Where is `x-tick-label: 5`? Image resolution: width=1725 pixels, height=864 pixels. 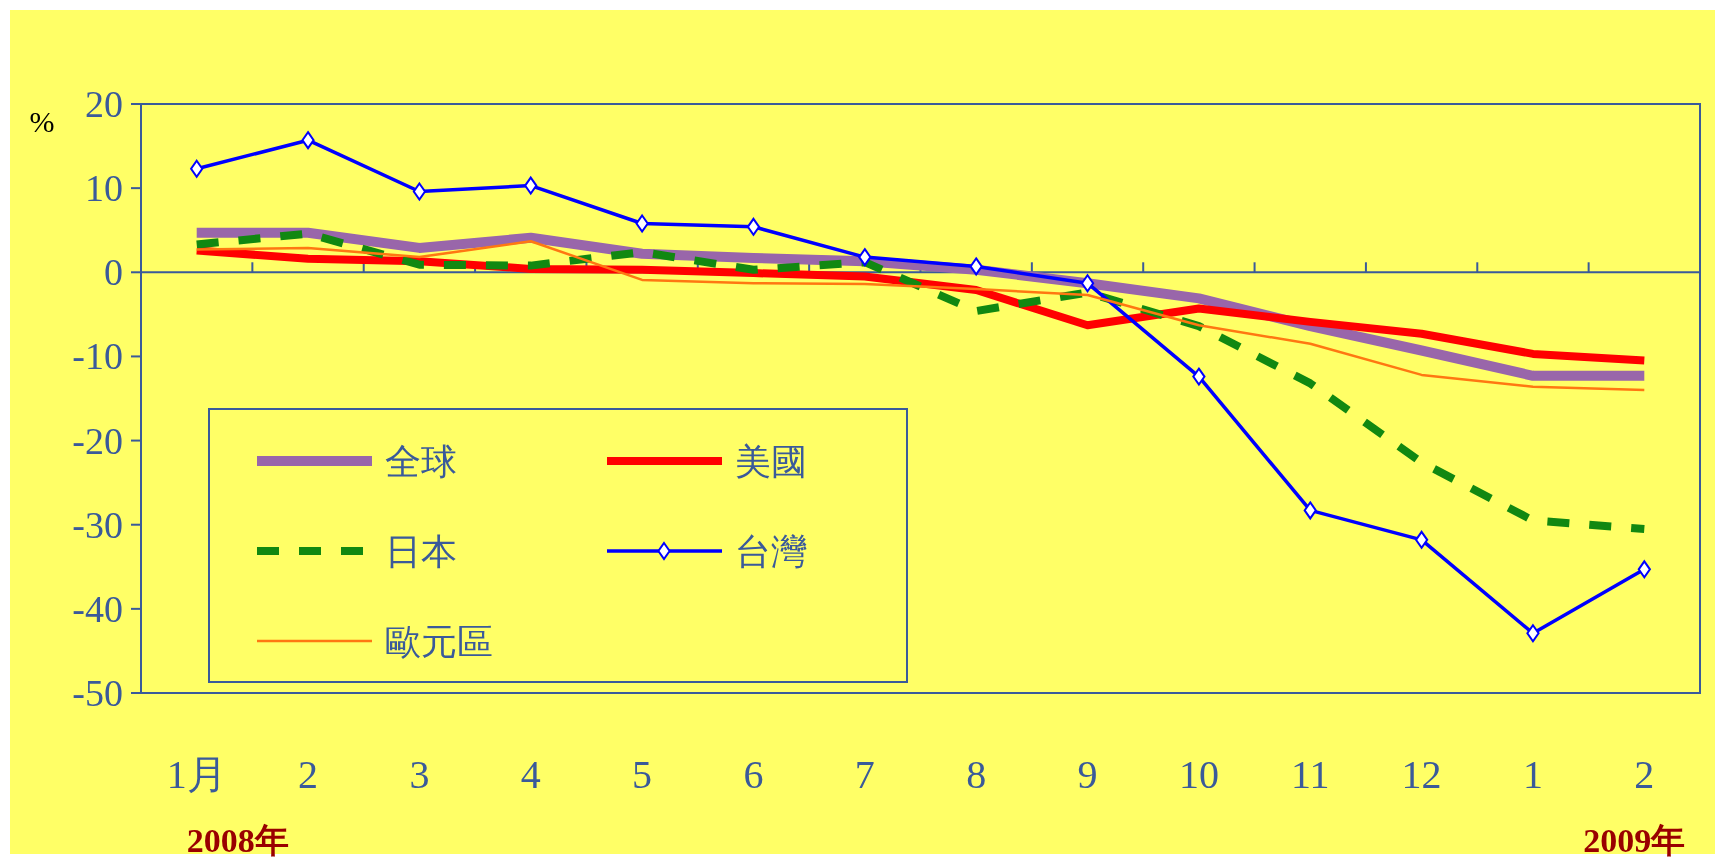
x-tick-label: 5 is located at coordinates (642, 774).